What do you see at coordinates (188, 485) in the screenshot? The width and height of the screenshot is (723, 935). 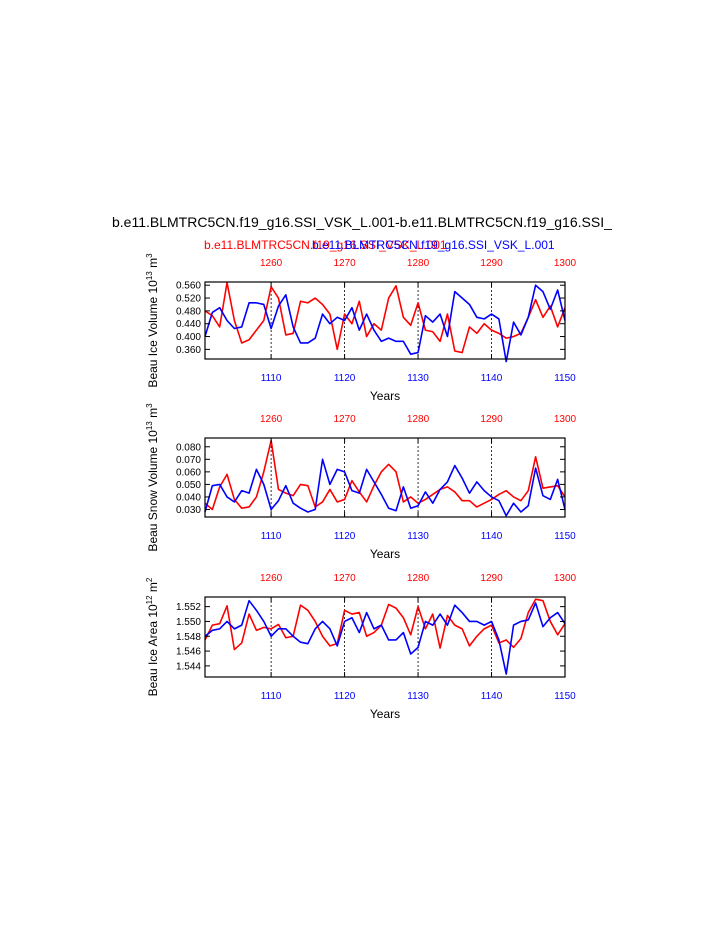 I see `y-tick-label: 0.050` at bounding box center [188, 485].